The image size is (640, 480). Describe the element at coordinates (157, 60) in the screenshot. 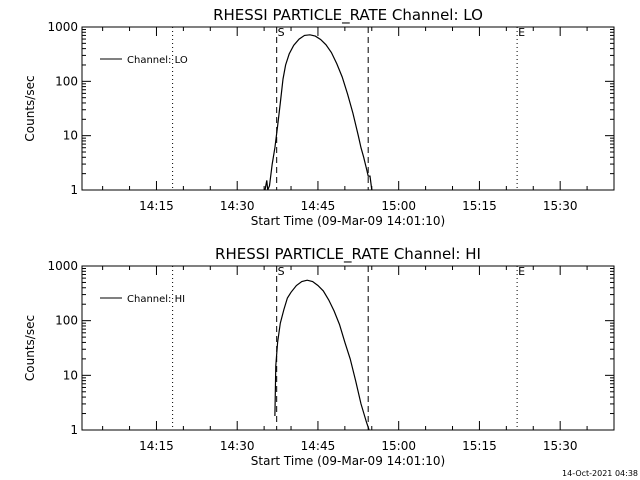

I see `legend-entry: Channel: LO` at that location.